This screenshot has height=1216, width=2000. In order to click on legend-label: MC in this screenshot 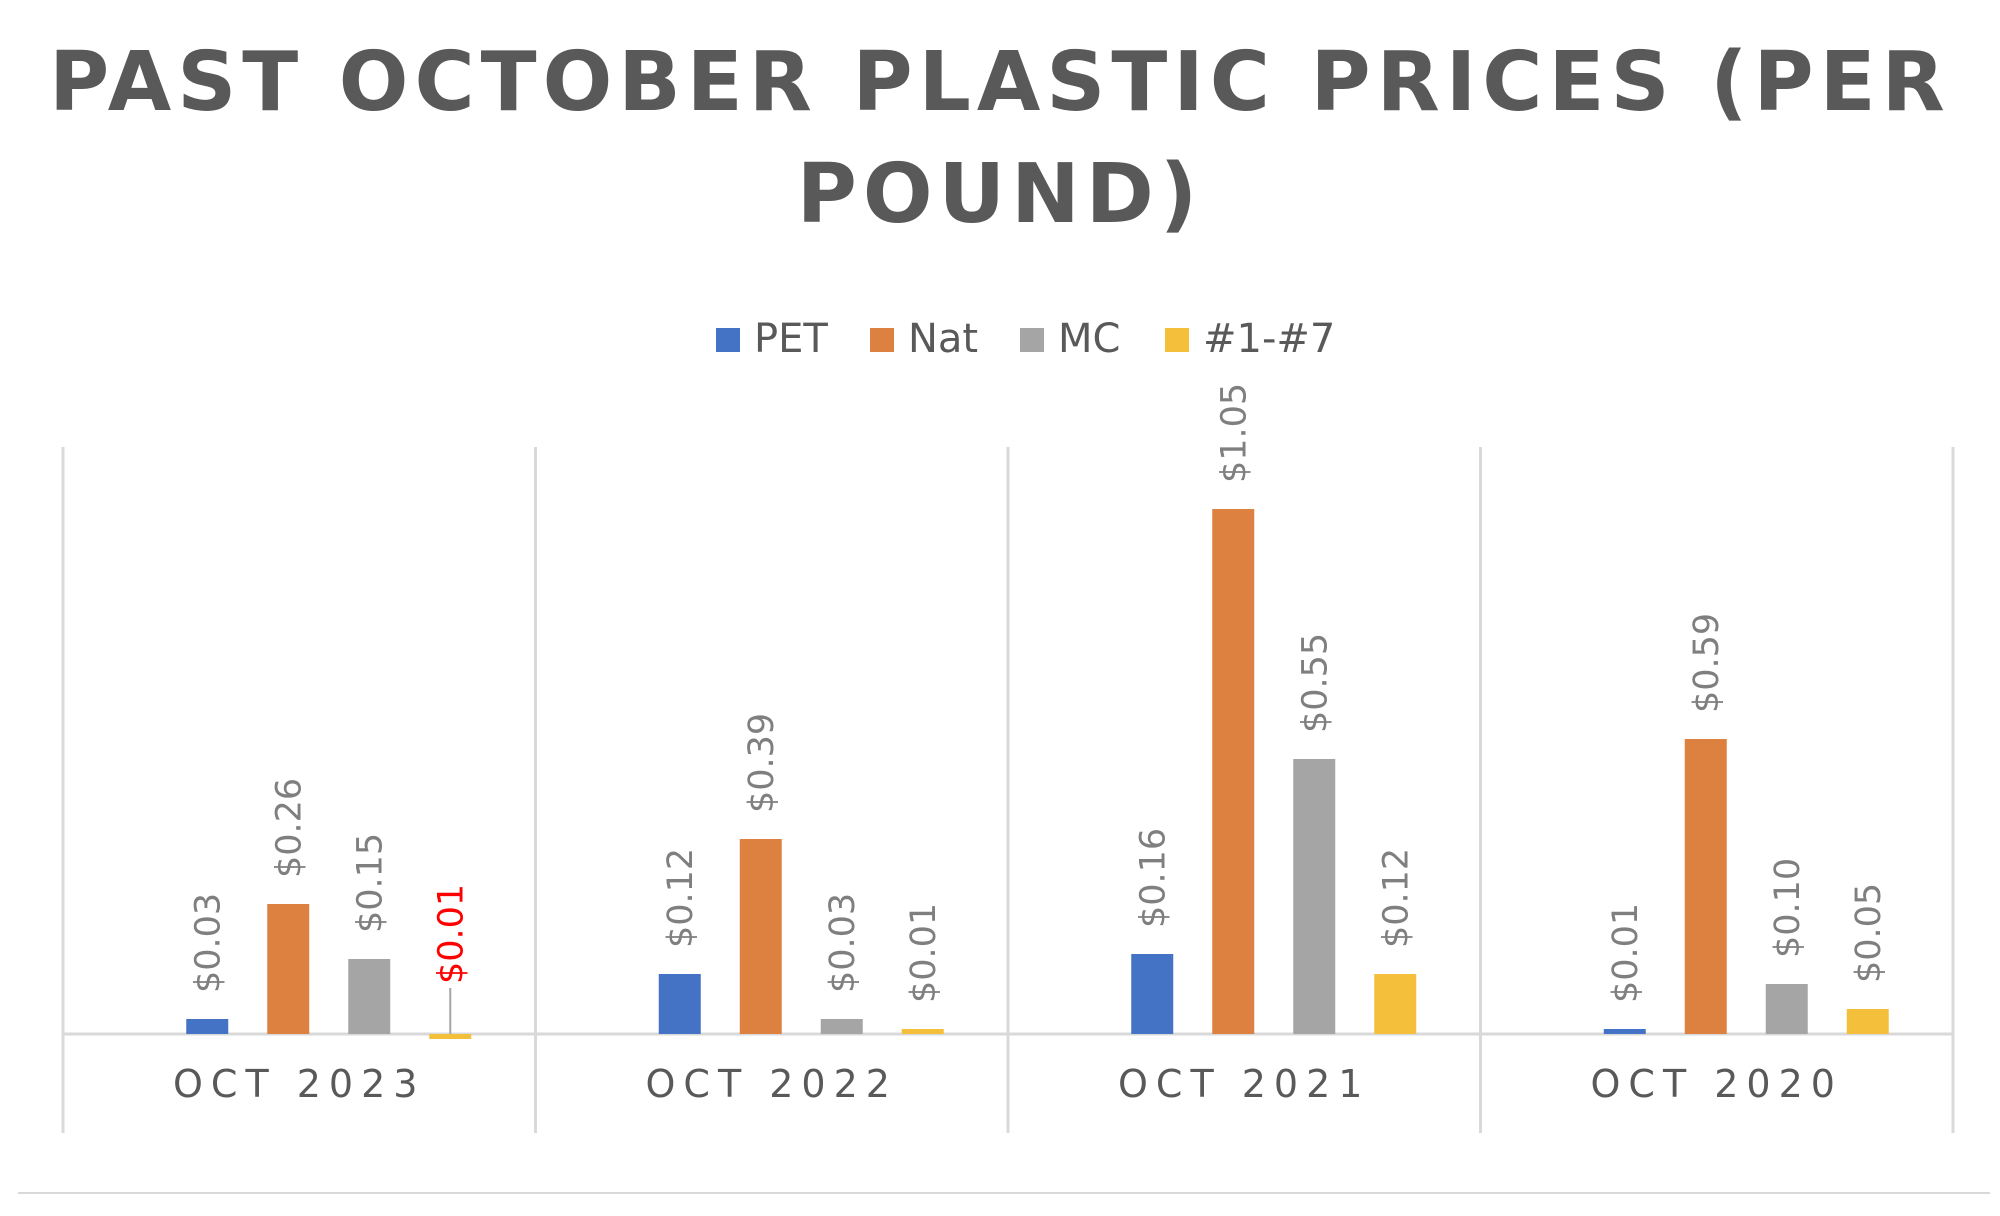, I will do `click(1089, 339)`.